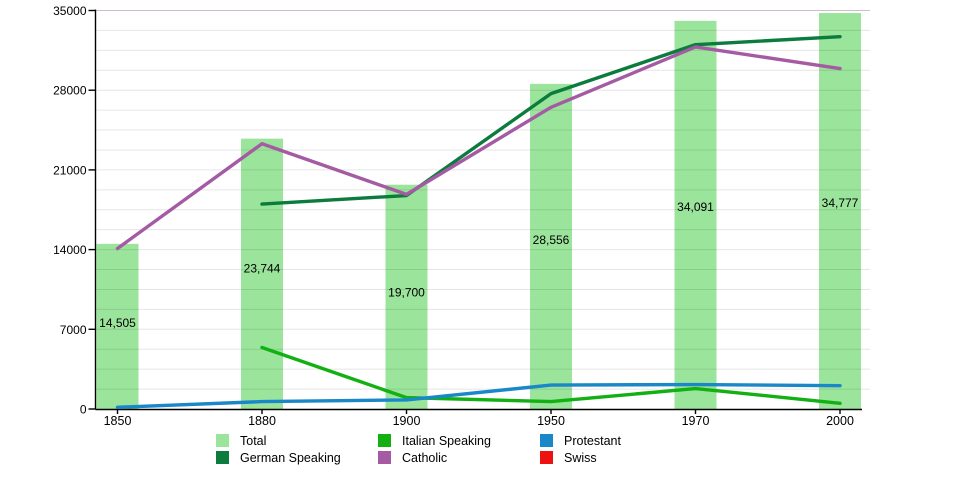 Image resolution: width=960 pixels, height=500 pixels. What do you see at coordinates (546, 440) in the screenshot?
I see `legend-swatch-protestant` at bounding box center [546, 440].